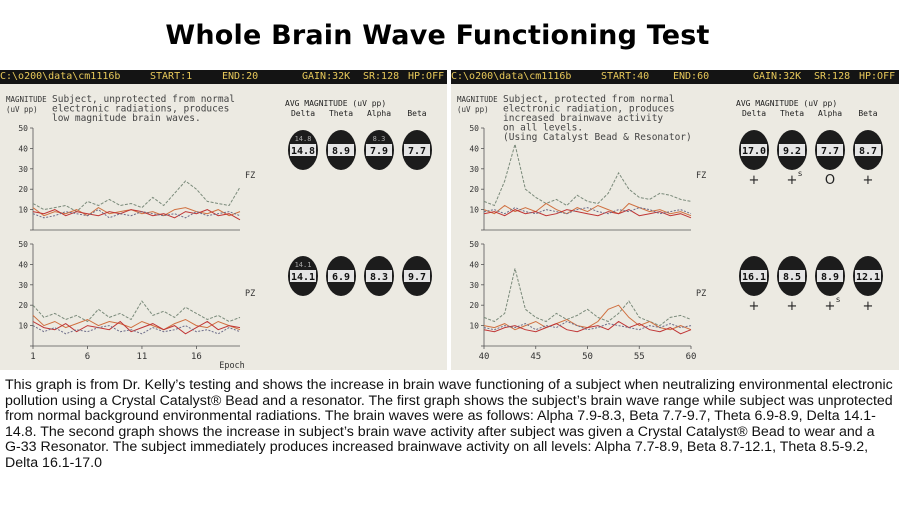  What do you see at coordinates (142, 357) in the screenshot?
I see `x-tick-label: 11` at bounding box center [142, 357].